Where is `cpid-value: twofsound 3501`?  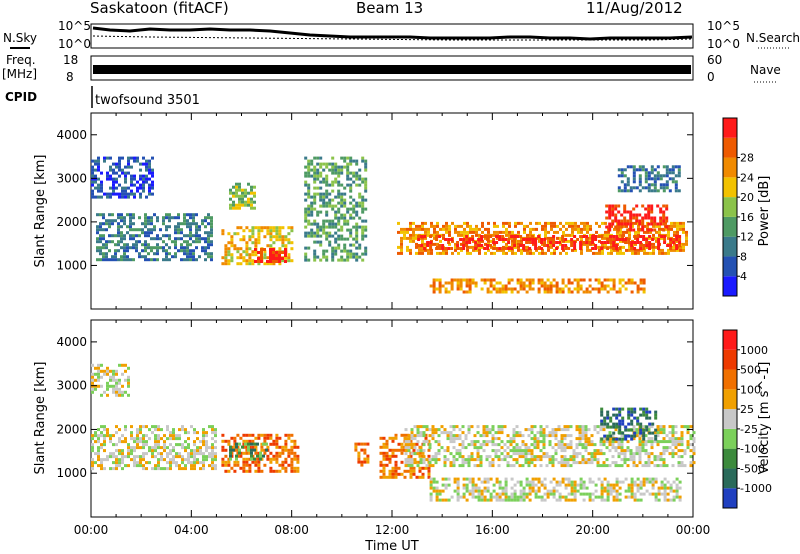 cpid-value: twofsound 3501 is located at coordinates (147, 100).